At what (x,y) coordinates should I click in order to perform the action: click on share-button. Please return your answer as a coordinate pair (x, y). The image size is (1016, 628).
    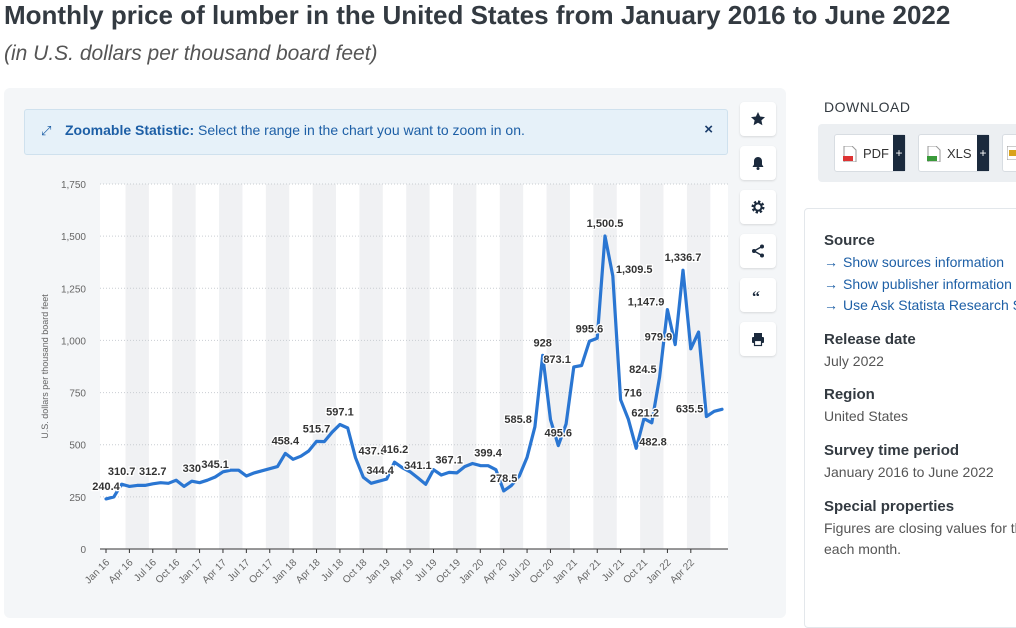
    Looking at the image, I should click on (758, 251).